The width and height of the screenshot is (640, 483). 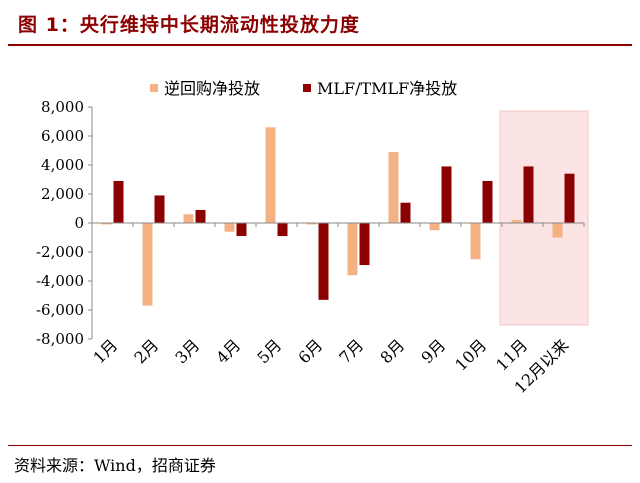 What do you see at coordinates (228, 351) in the screenshot?
I see `x-tick-label: 4月` at bounding box center [228, 351].